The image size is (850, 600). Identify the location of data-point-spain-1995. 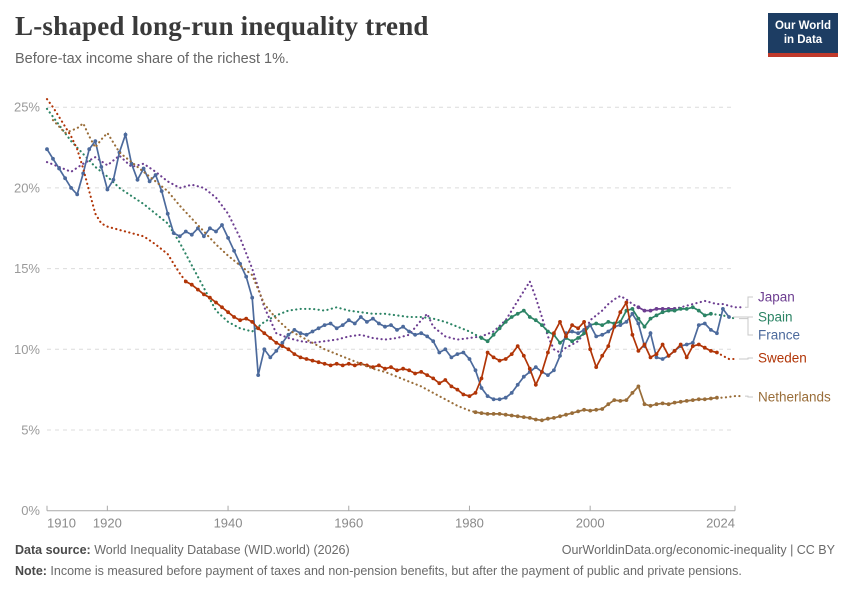
(560, 342).